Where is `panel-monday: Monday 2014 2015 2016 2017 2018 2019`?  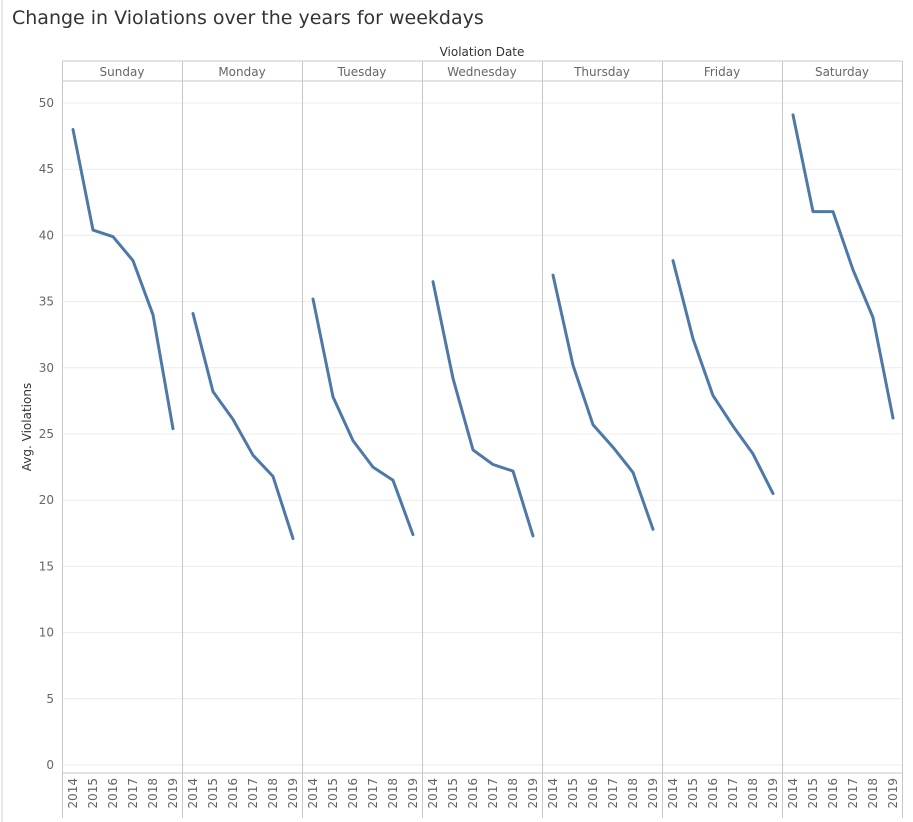 panel-monday: Monday 2014 2015 2016 2017 2018 2019 is located at coordinates (243, 437).